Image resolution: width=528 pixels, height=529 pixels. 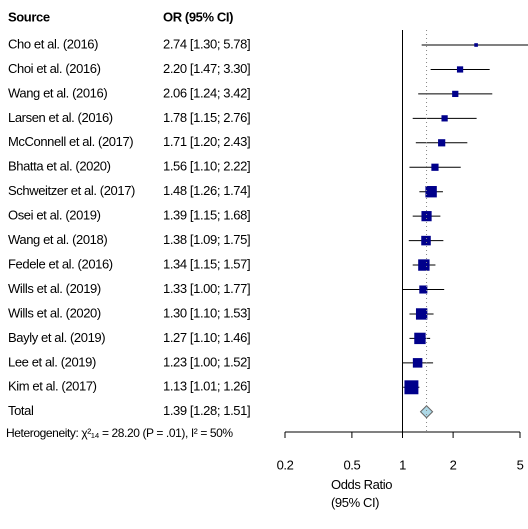 I want to click on study-label: Wills et al. (2019), so click(x=54, y=288).